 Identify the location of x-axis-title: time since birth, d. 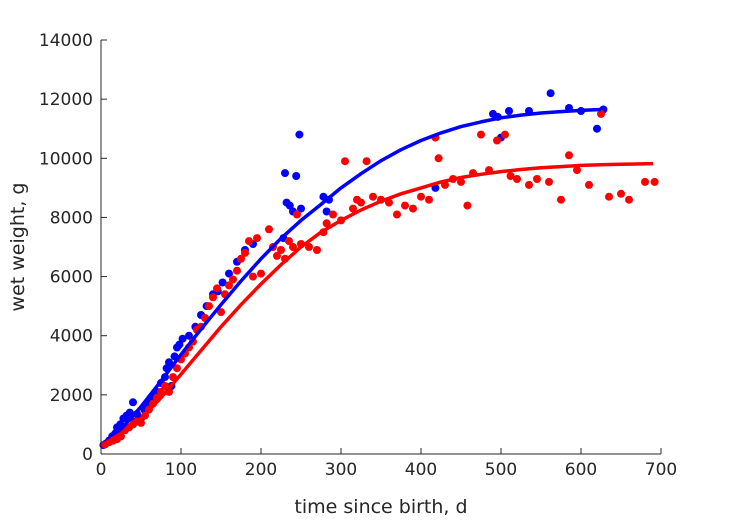
(380, 507).